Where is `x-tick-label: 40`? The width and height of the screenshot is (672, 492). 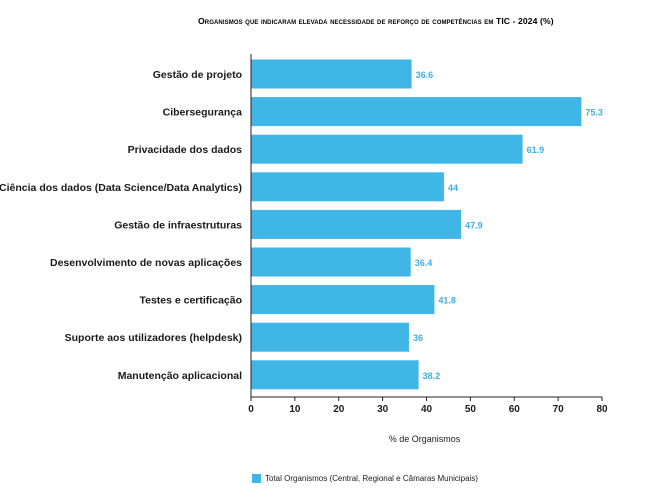 x-tick-label: 40 is located at coordinates (427, 409).